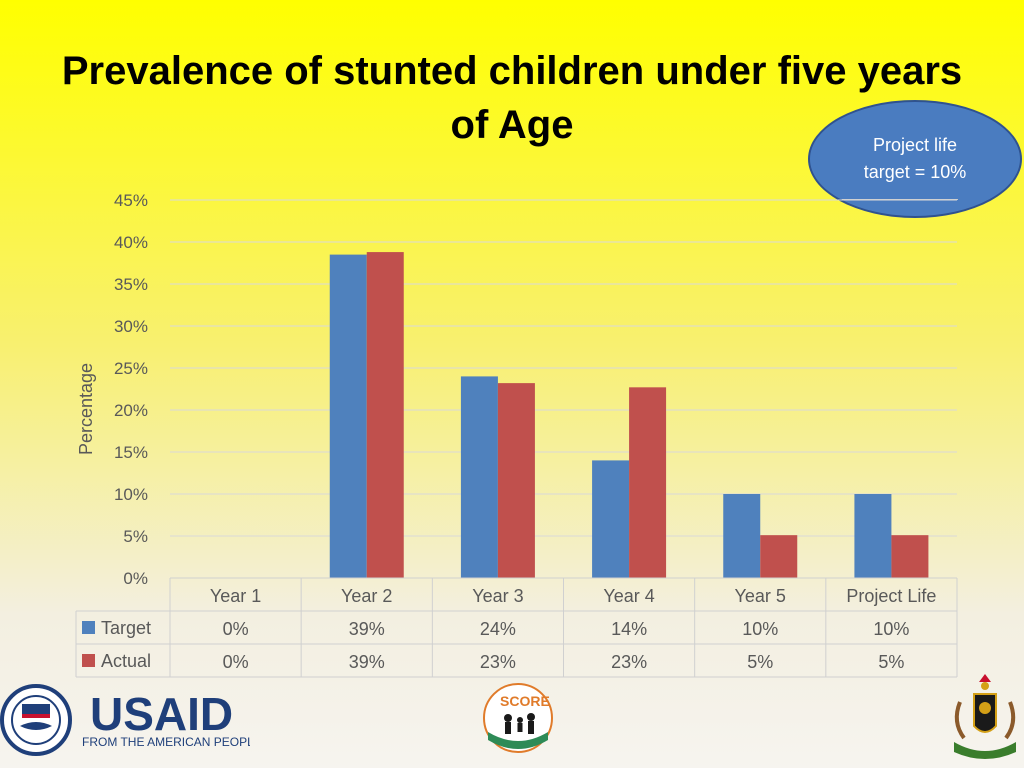 The height and width of the screenshot is (768, 1024). I want to click on y-tick-label: 10%, so click(131, 494).